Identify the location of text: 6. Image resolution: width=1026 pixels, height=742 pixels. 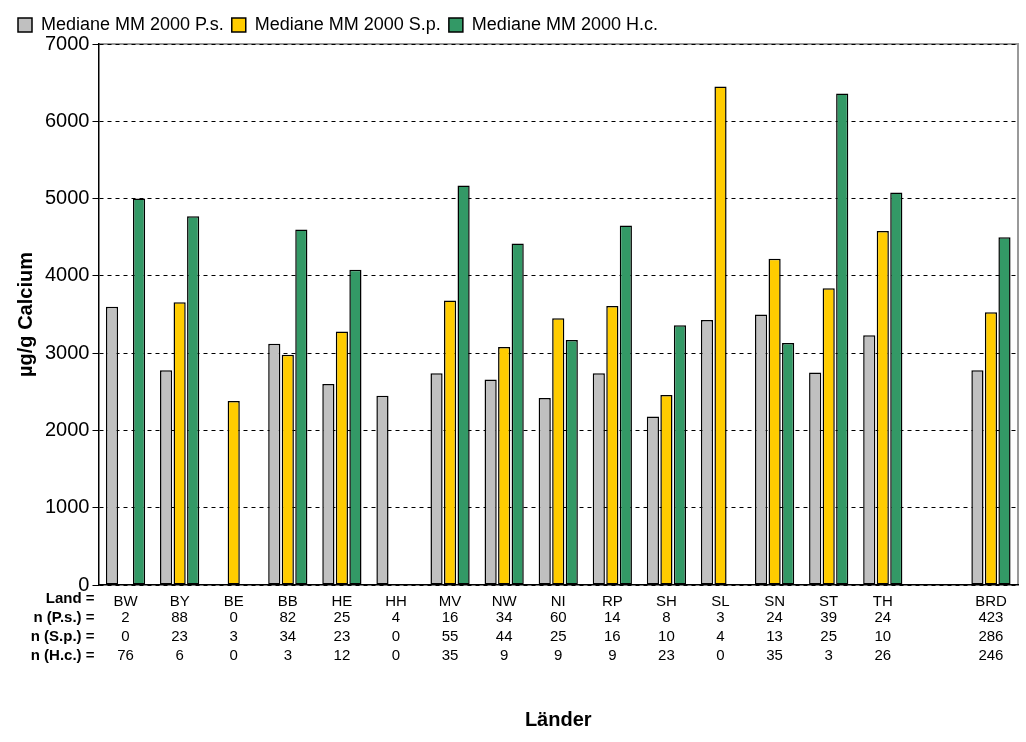
(179, 654).